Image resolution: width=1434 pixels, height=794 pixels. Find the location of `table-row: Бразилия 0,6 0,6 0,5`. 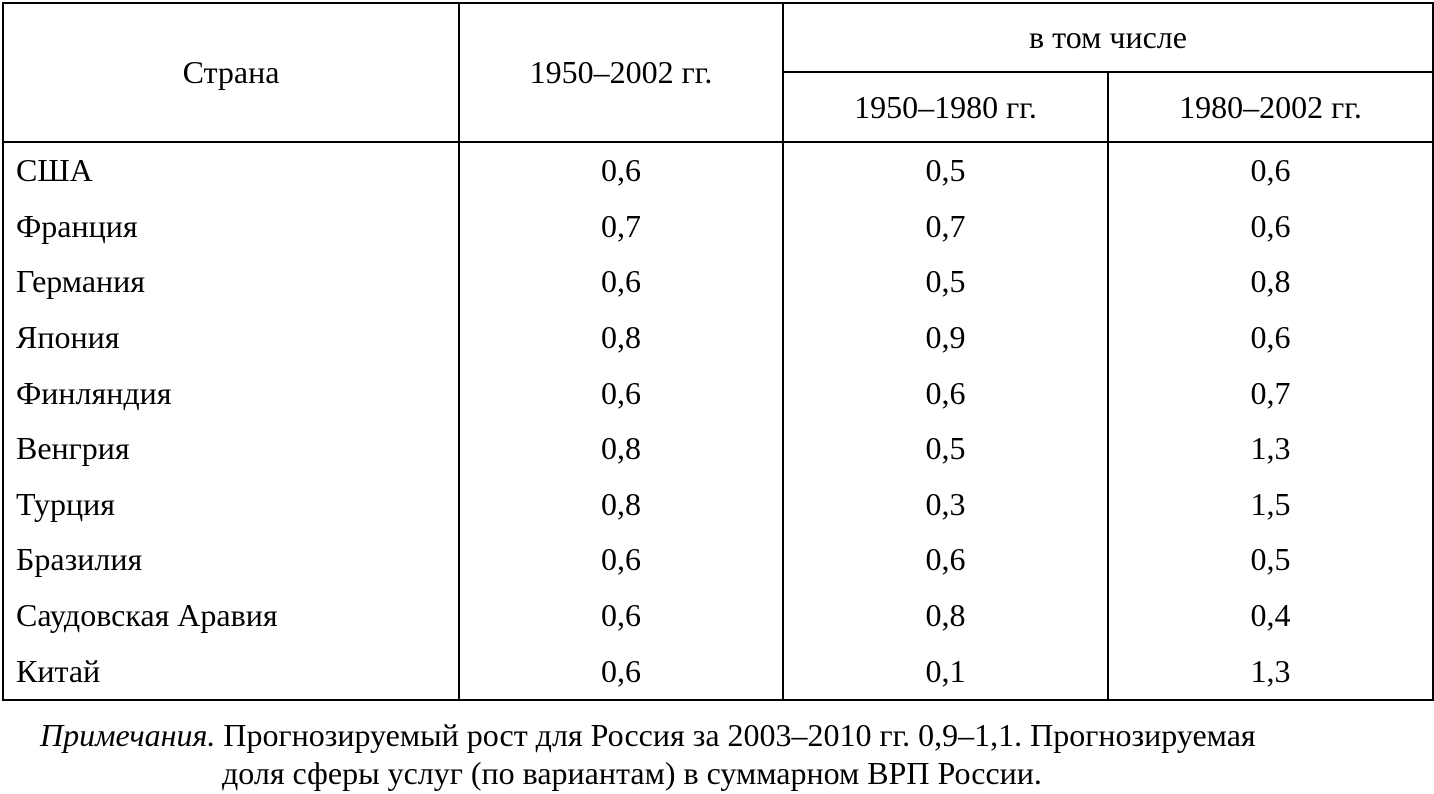

table-row: Бразилия 0,6 0,6 0,5 is located at coordinates (718, 560).